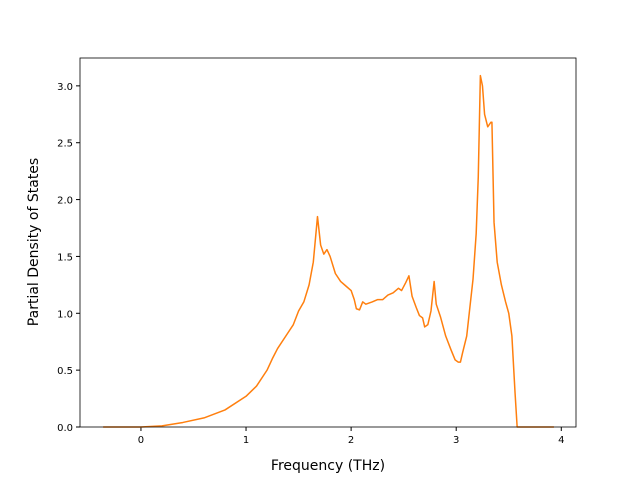 The height and width of the screenshot is (480, 640). What do you see at coordinates (65, 428) in the screenshot?
I see `y-tick-label: 0.0` at bounding box center [65, 428].